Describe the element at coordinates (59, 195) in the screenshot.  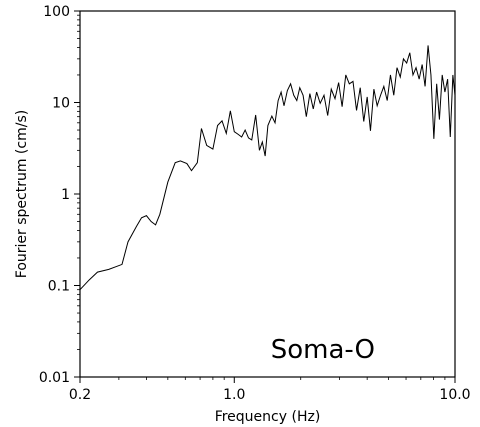
I see `y-axis-ticks: 0.01 0.1 1 10 100` at that location.